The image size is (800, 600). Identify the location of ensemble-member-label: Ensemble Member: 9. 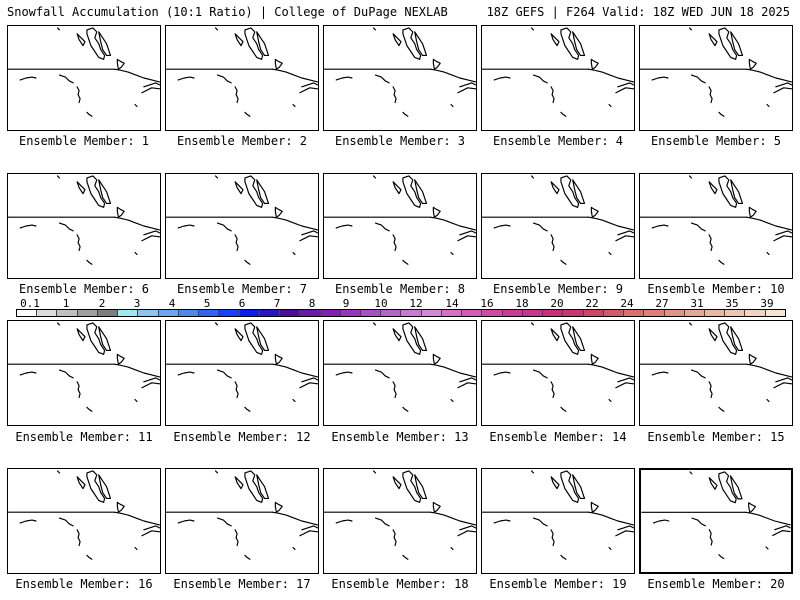
(558, 289).